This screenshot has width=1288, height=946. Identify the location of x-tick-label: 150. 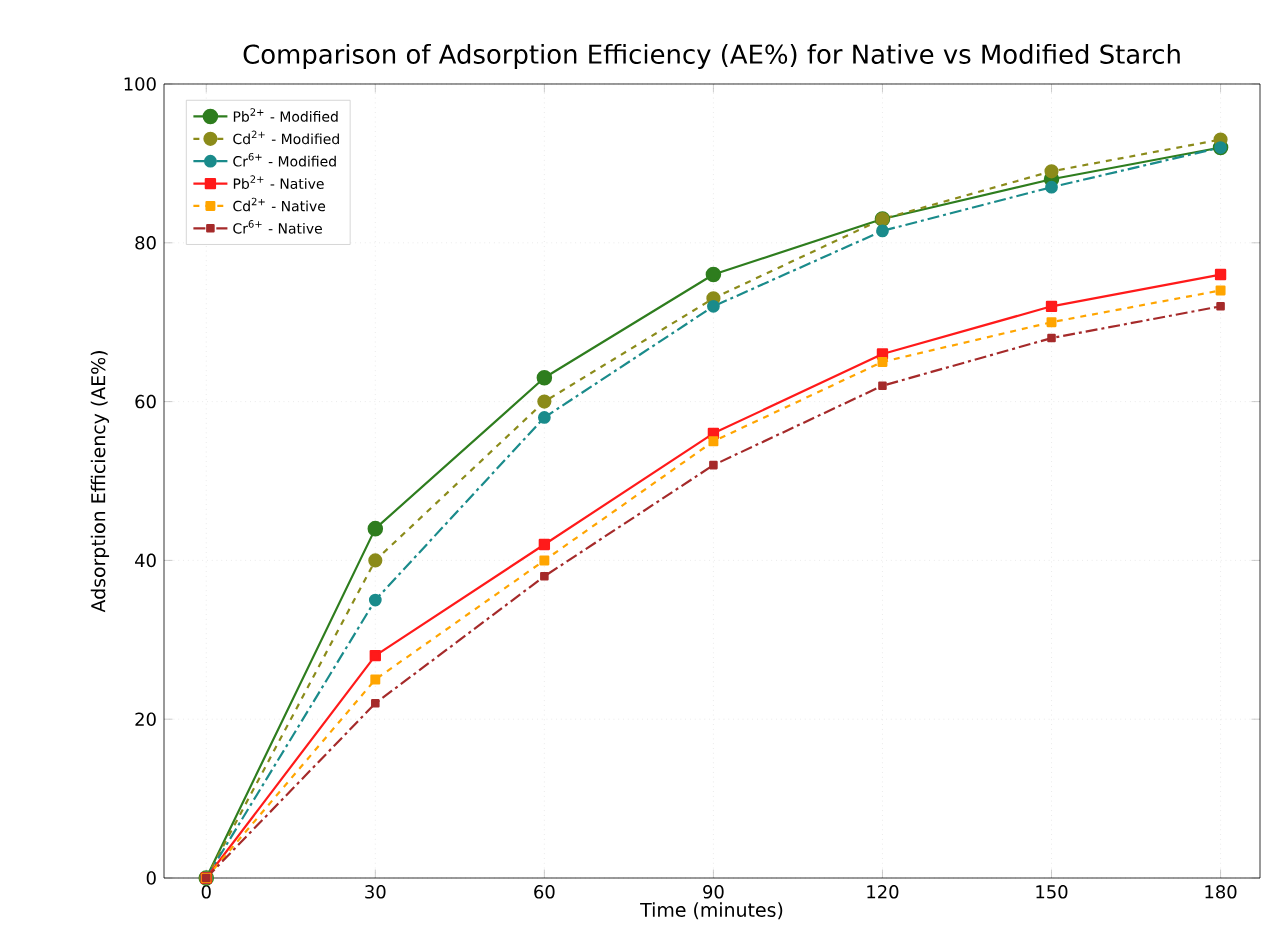
(1052, 892).